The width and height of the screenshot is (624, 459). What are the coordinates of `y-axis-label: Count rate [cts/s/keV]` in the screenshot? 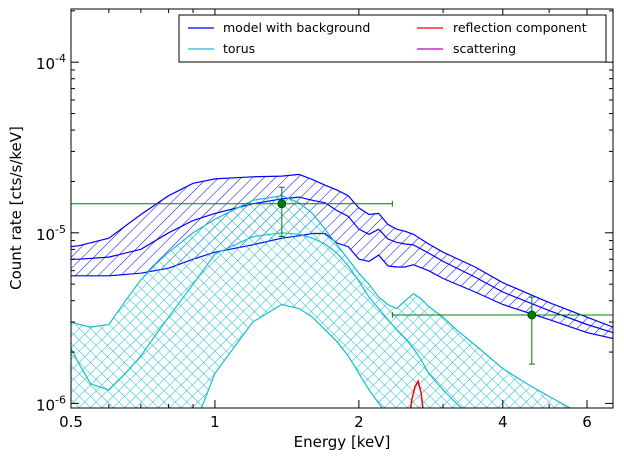 It's located at (16, 208).